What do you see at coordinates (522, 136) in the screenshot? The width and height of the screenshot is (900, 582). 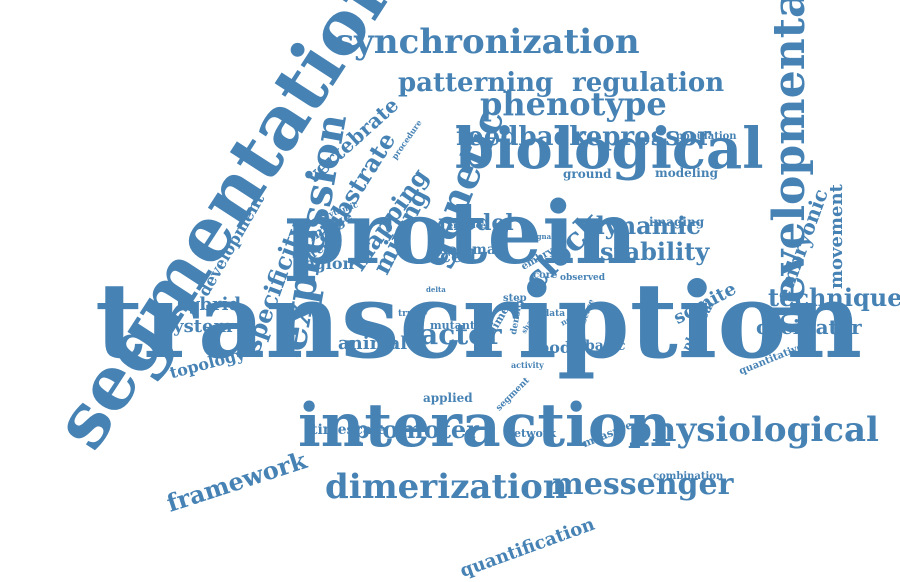 I see `cloud-word: feedback` at bounding box center [522, 136].